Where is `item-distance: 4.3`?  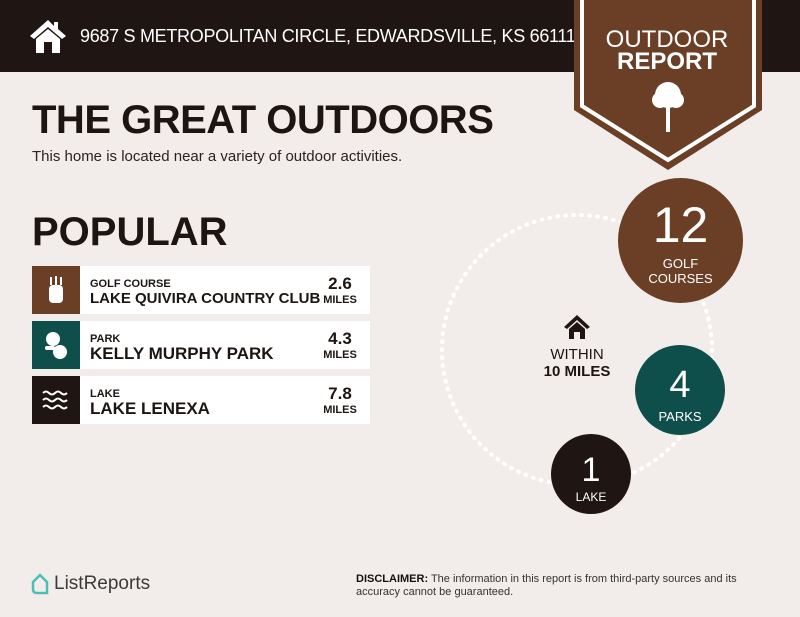
item-distance: 4.3 is located at coordinates (340, 338).